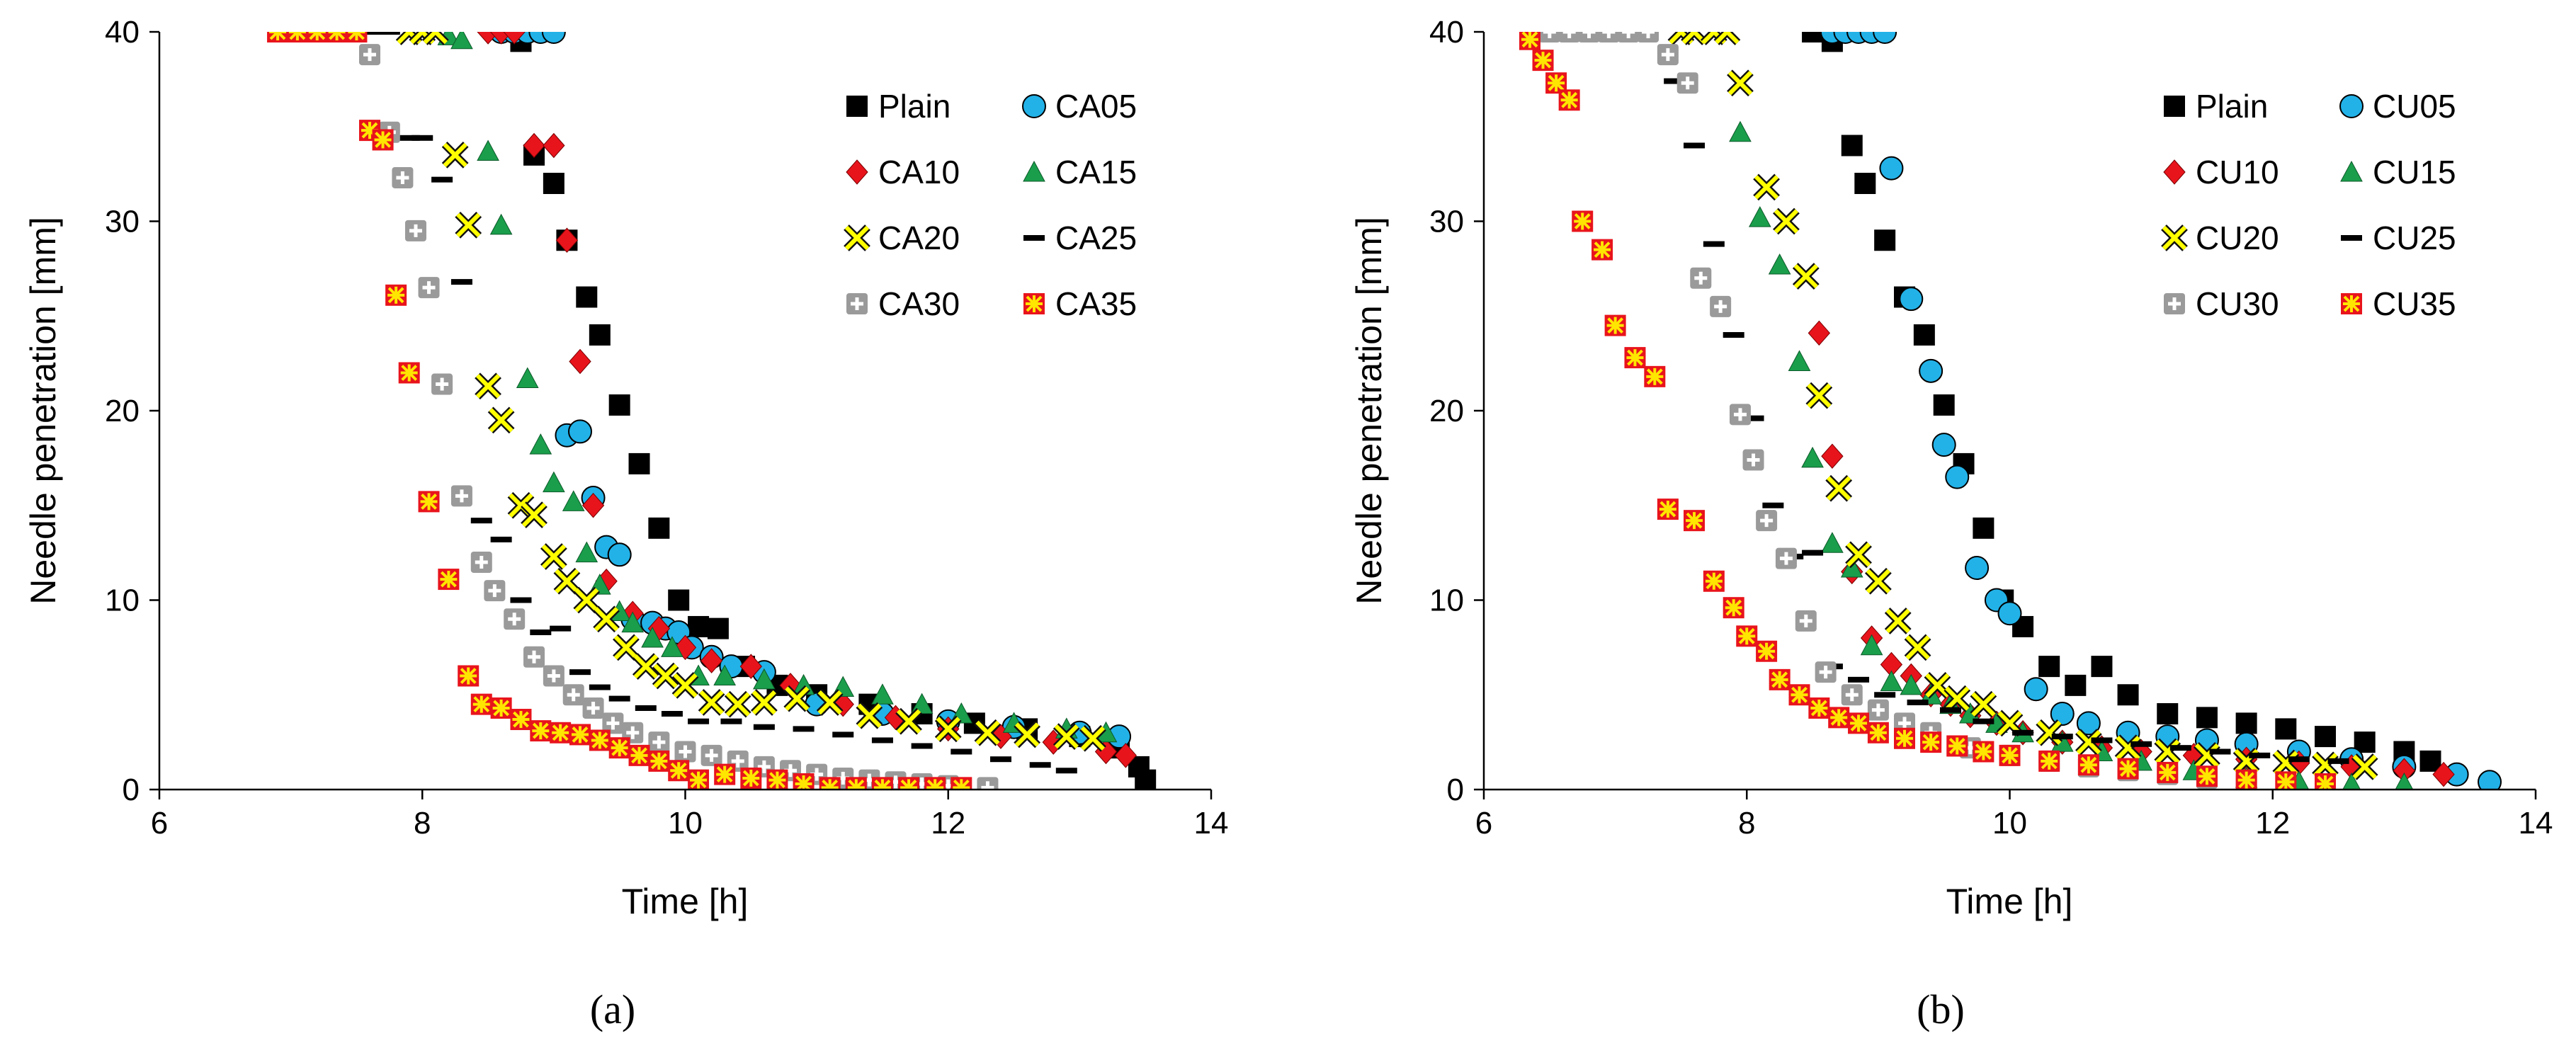 The image size is (2576, 1048). Describe the element at coordinates (2010, 901) in the screenshot. I see `x-axis-label-b: Time [h]` at that location.